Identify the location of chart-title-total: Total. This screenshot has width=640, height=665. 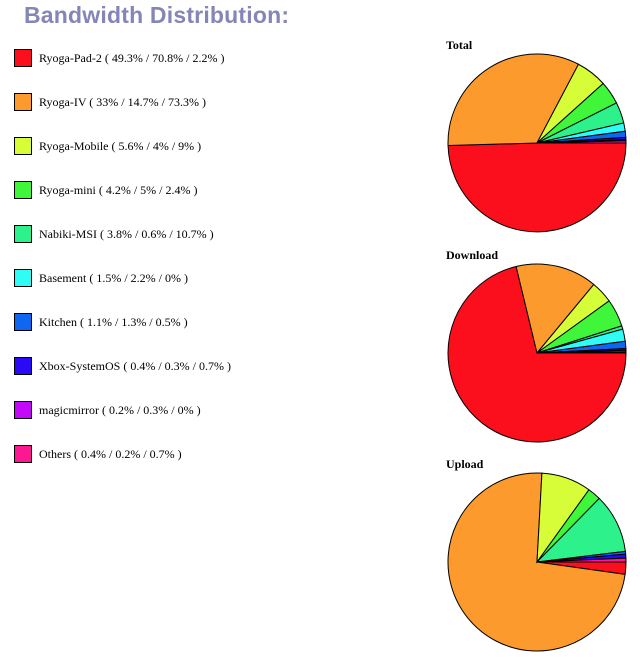
(459, 45).